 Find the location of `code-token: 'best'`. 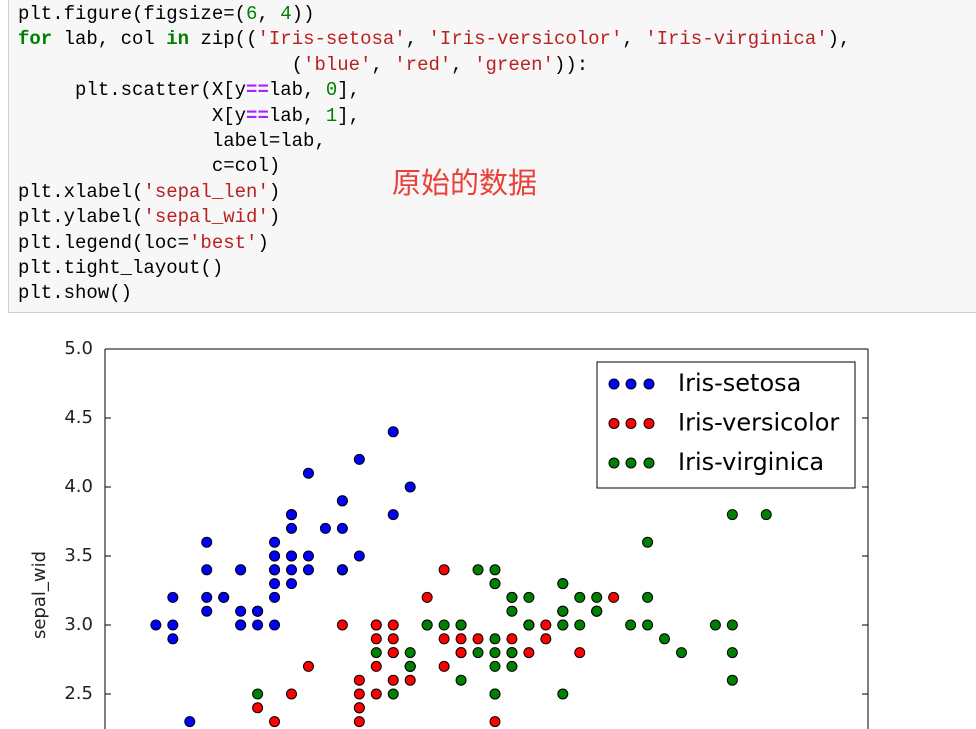

code-token: 'best' is located at coordinates (223, 242).